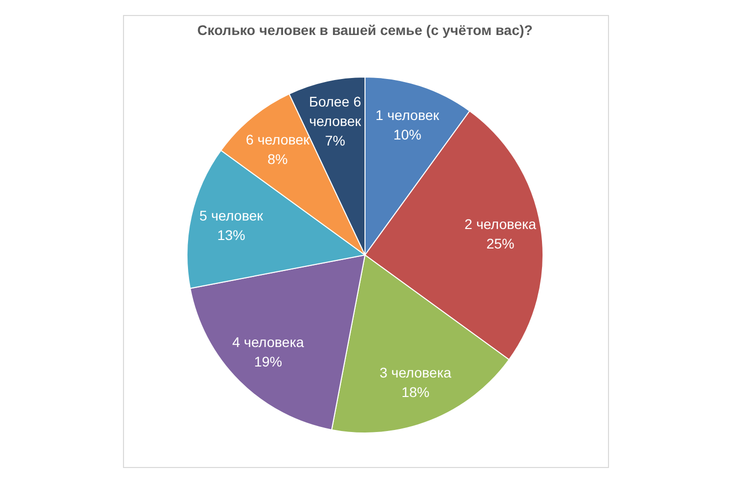 Image resolution: width=740 pixels, height=488 pixels. I want to click on data-label: 19%, so click(268, 362).